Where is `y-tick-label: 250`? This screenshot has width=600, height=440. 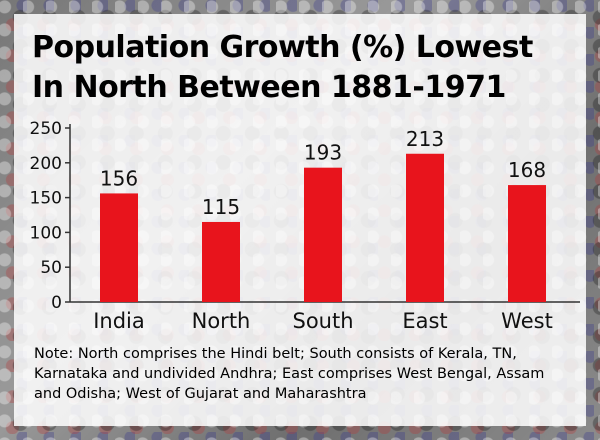
y-tick-label: 250 is located at coordinates (46, 129).